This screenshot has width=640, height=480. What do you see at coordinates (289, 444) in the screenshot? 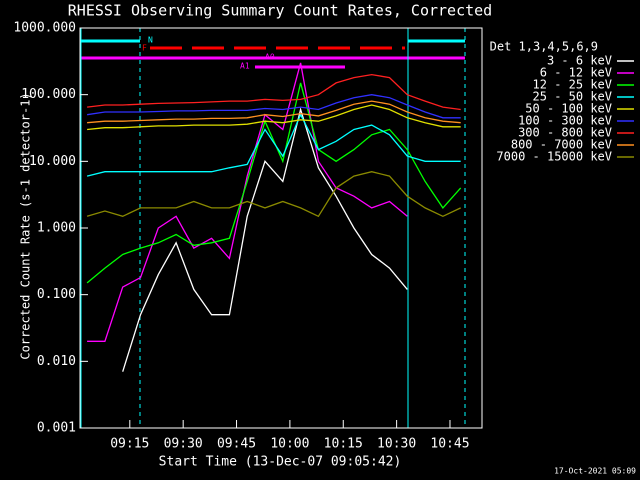
I see `x-tick-label: 10:00` at bounding box center [289, 444].